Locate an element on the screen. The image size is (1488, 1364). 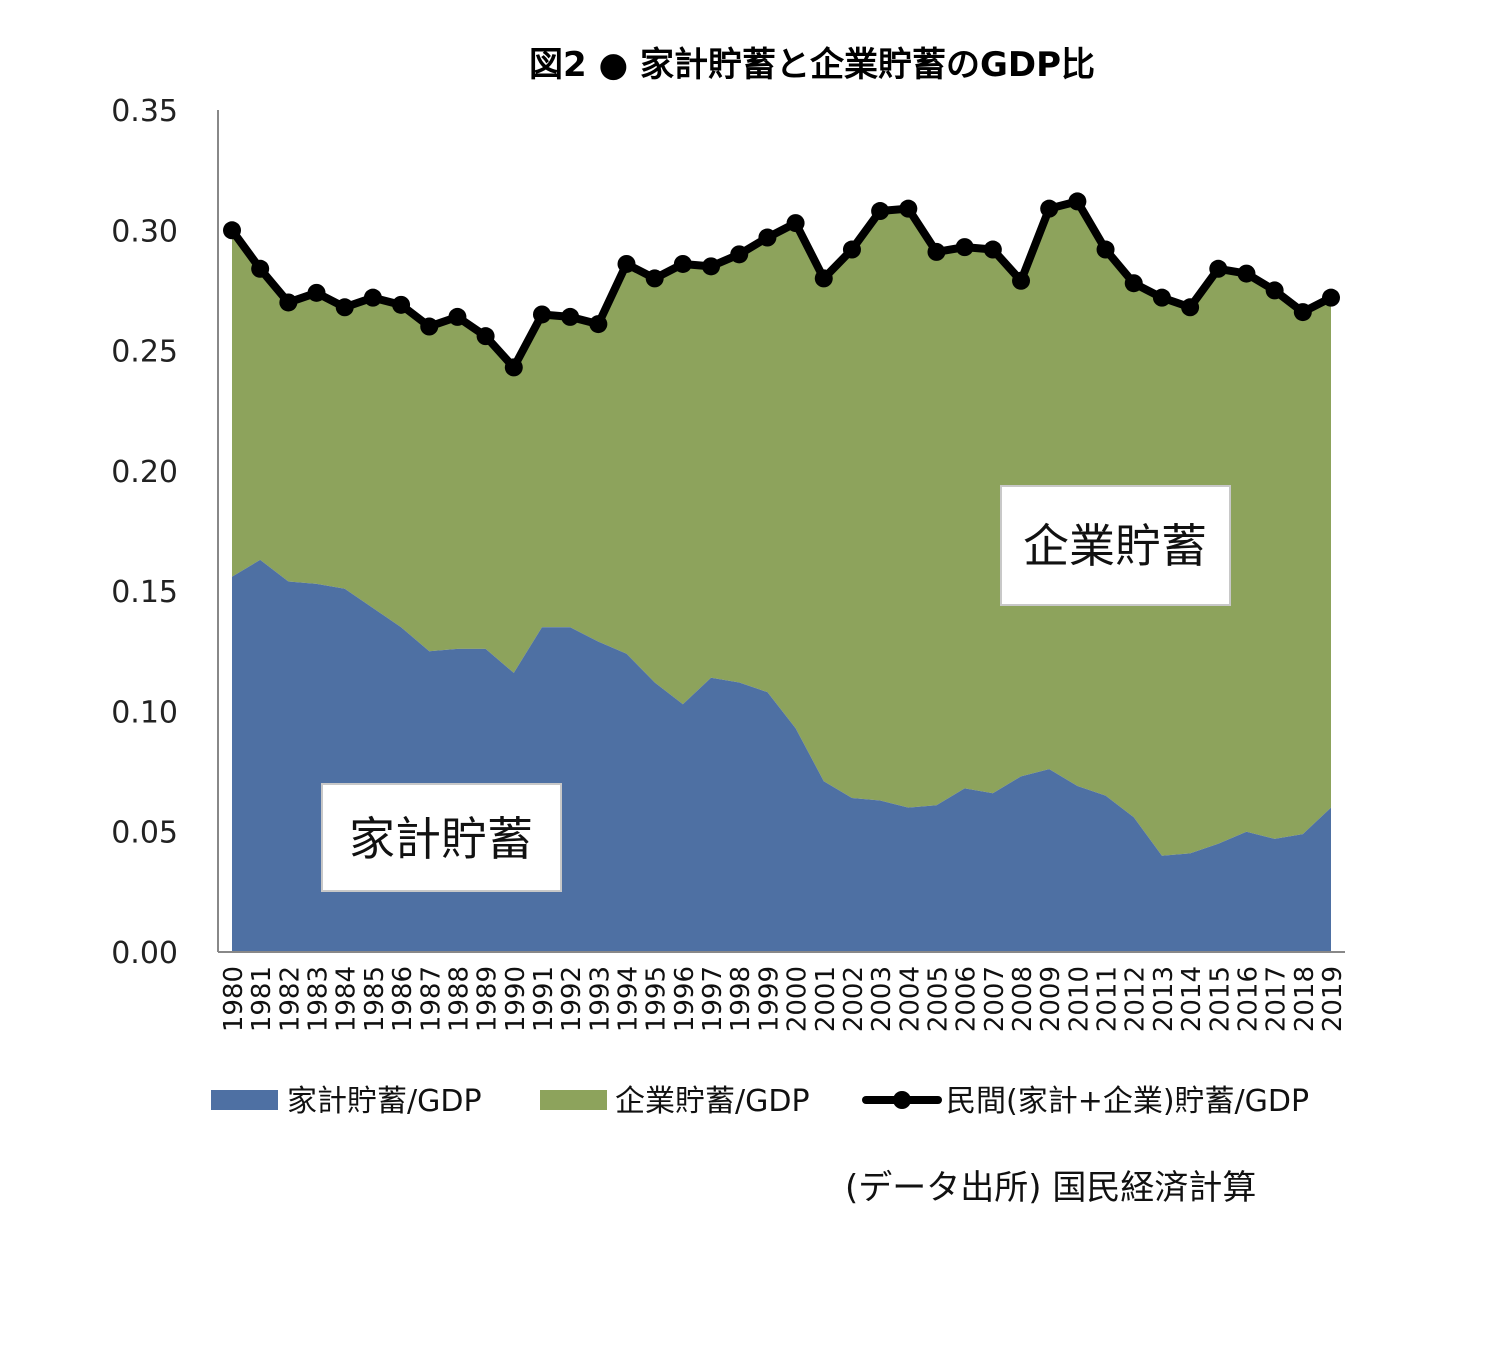
x-tick-label: 2004 is located at coordinates (910, 999).